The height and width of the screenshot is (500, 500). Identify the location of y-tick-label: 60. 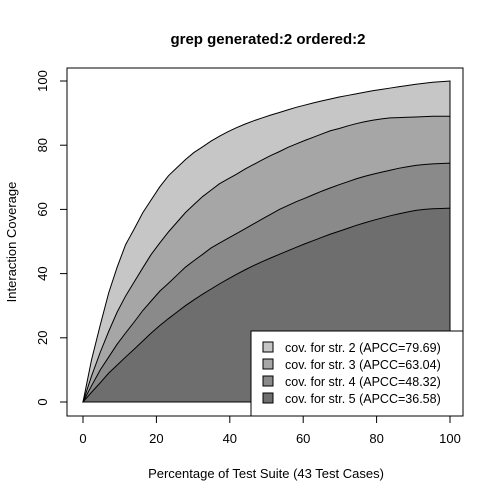
(42, 209).